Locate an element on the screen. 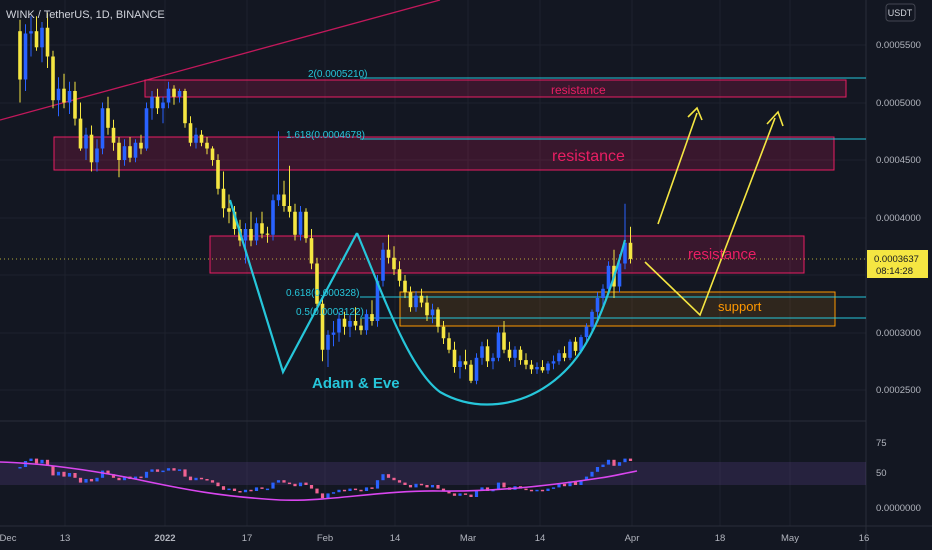 This screenshot has width=932, height=550. price-tick: 0.0005500 is located at coordinates (898, 45).